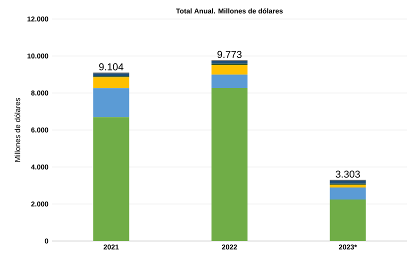 This screenshot has width=415, height=260. Describe the element at coordinates (348, 174) in the screenshot. I see `total-label: 3.303` at that location.